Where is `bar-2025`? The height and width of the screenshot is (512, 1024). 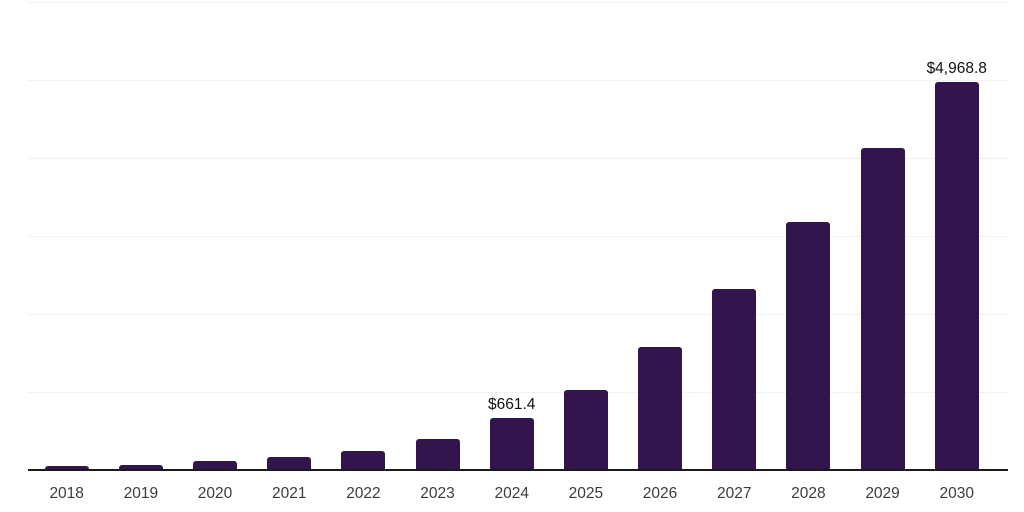
bar-2025 is located at coordinates (585, 429).